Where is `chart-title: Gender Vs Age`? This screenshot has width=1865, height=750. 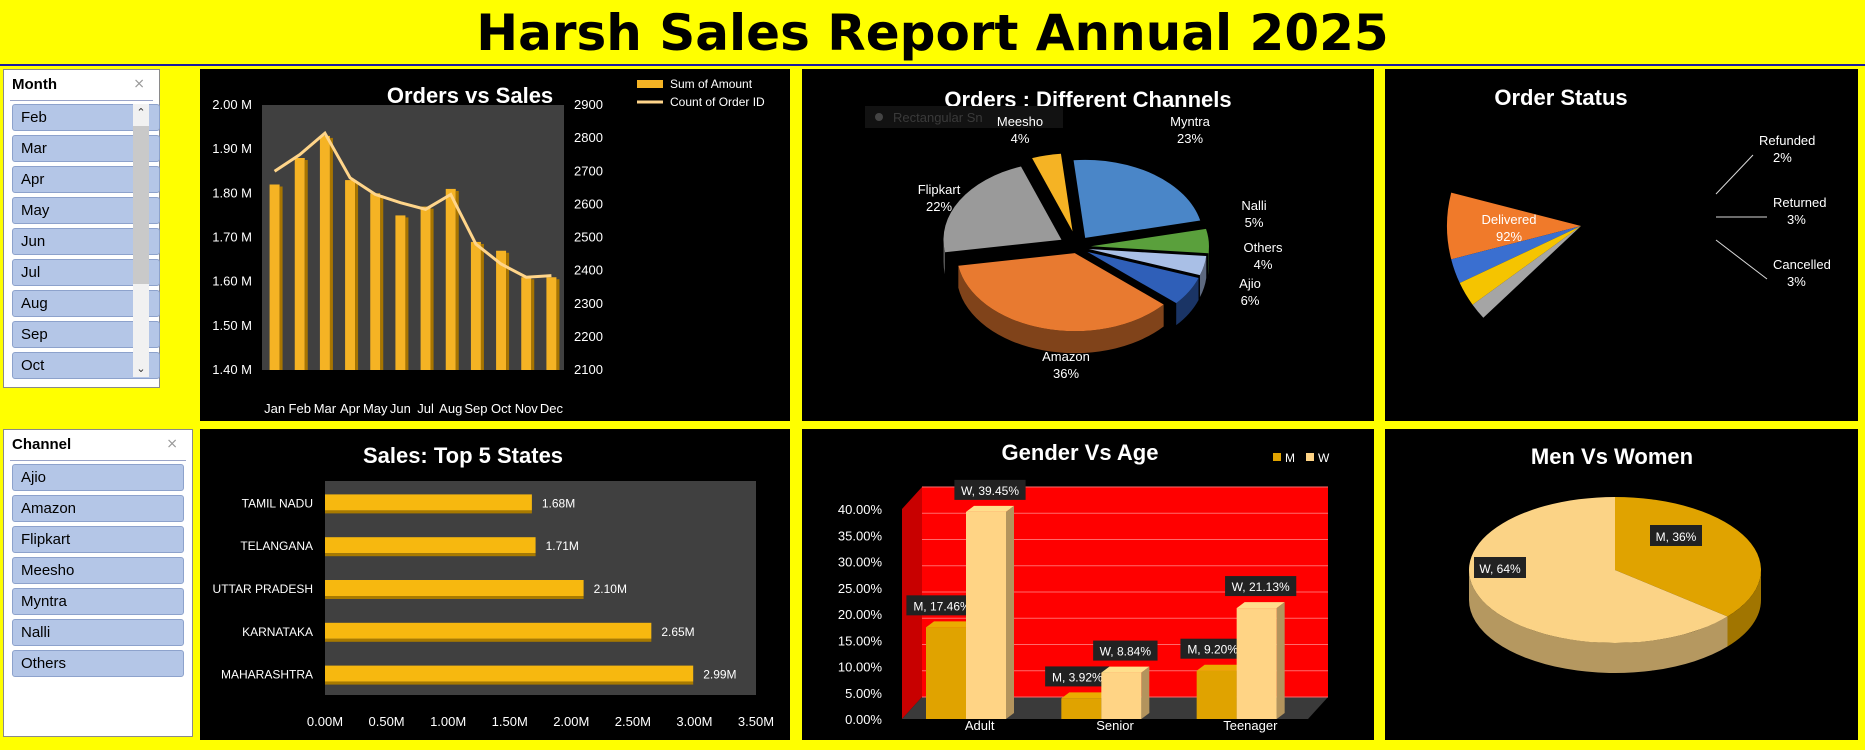
chart-title: Gender Vs Age is located at coordinates (1080, 452).